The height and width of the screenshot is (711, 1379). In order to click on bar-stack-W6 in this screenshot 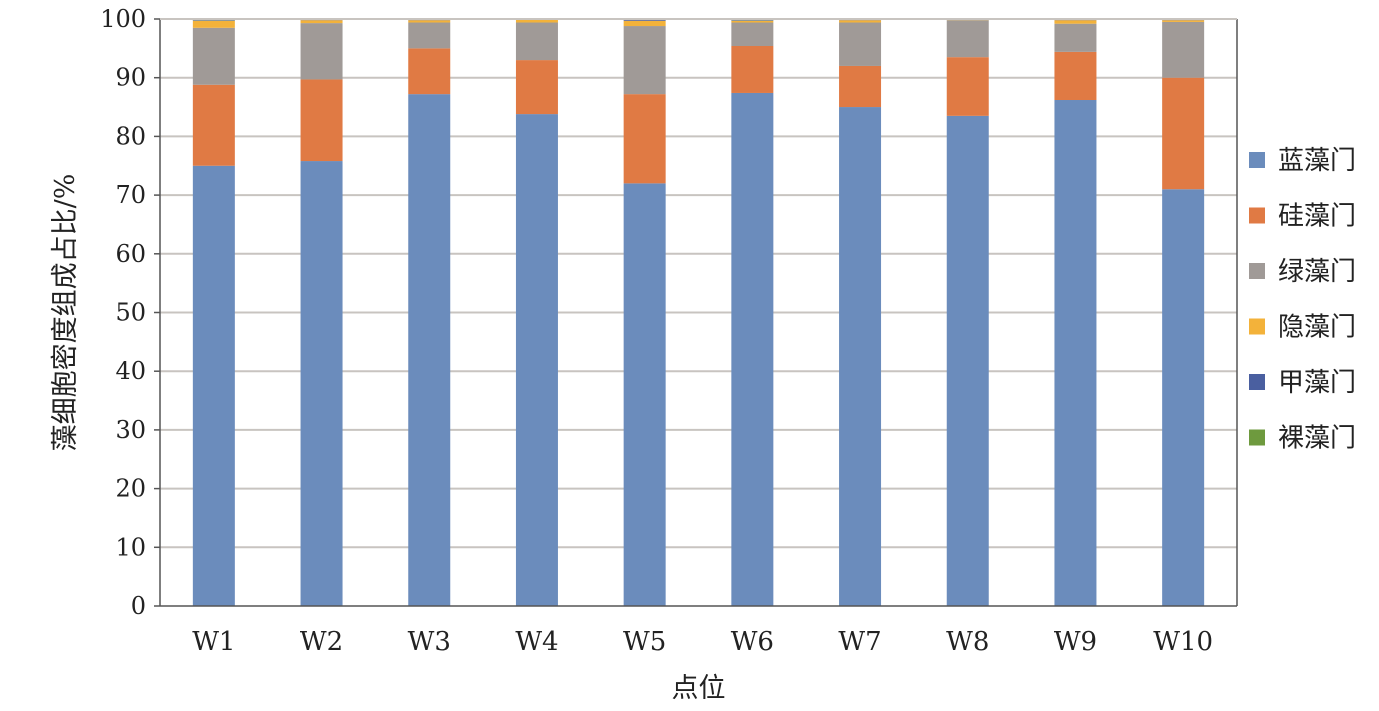, I will do `click(752, 313)`.